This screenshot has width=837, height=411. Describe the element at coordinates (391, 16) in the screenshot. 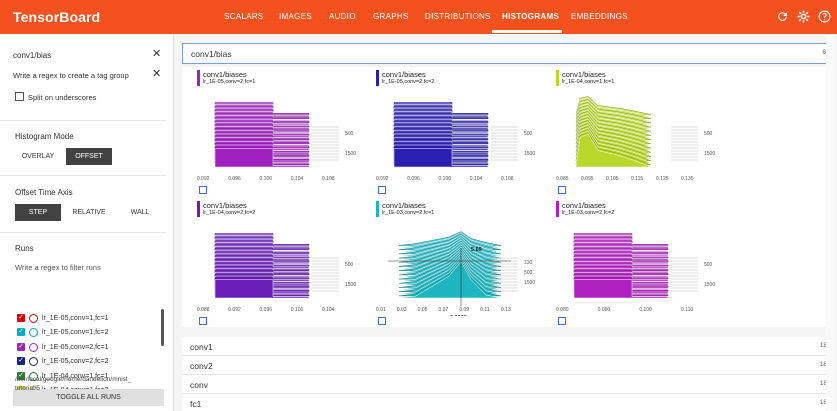

I see `tab-graphs: GRAPHS` at that location.